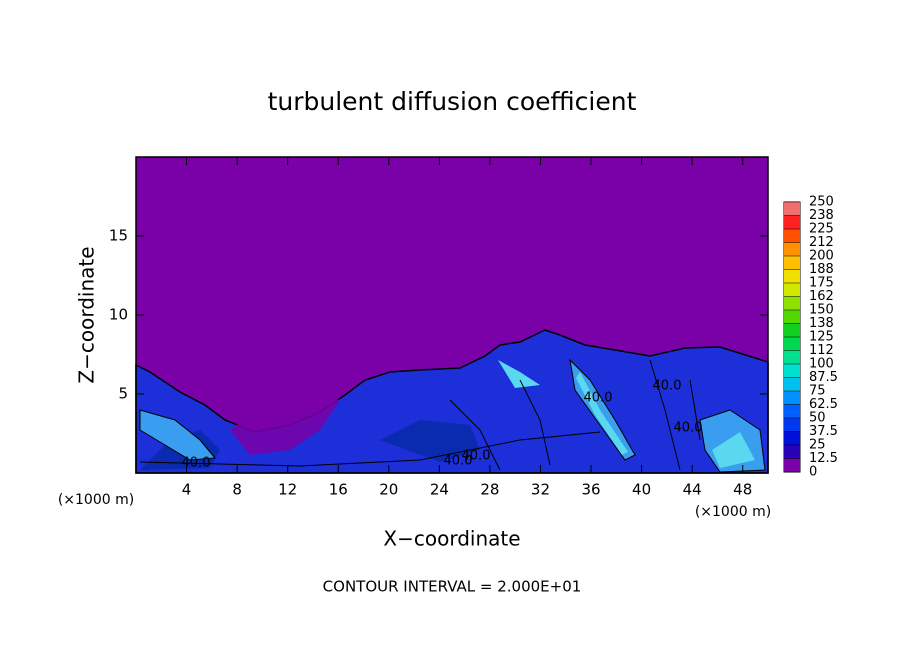  What do you see at coordinates (388, 490) in the screenshot?
I see `x-tick-label: 20` at bounding box center [388, 490].